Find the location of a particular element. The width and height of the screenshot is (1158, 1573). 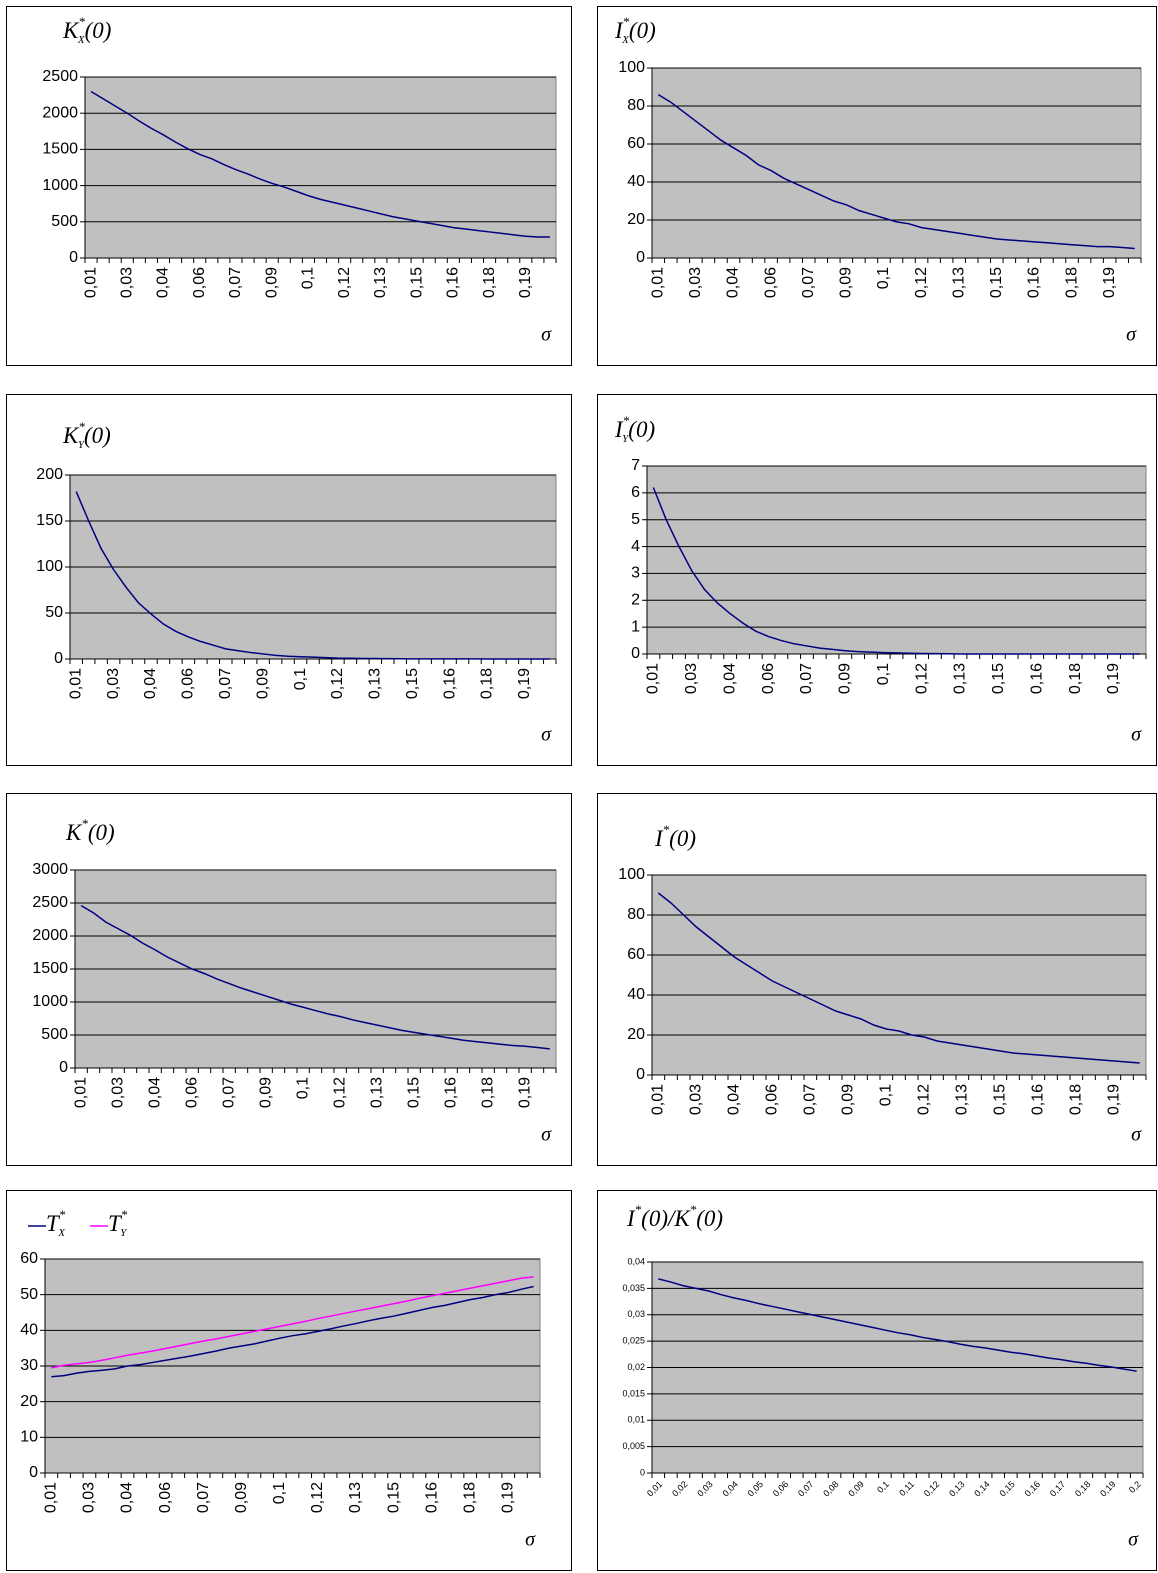

y-tick-label: 30 is located at coordinates (29, 1365).